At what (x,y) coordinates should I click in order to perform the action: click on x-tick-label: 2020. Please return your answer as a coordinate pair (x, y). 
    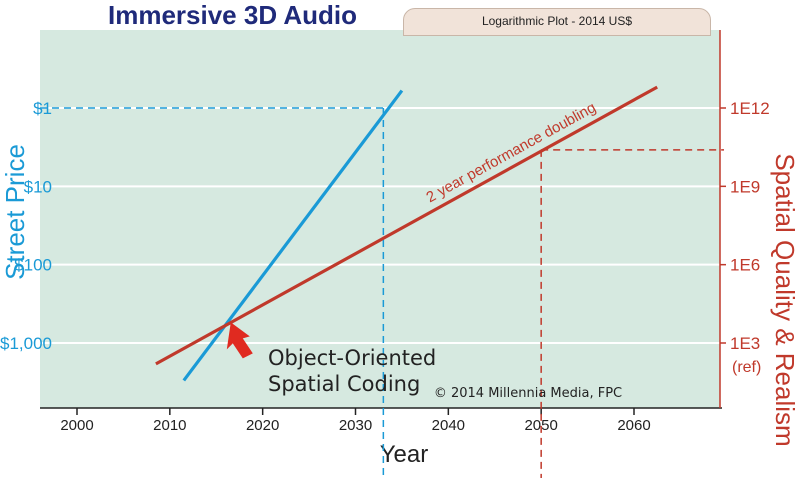
    Looking at the image, I should click on (262, 425).